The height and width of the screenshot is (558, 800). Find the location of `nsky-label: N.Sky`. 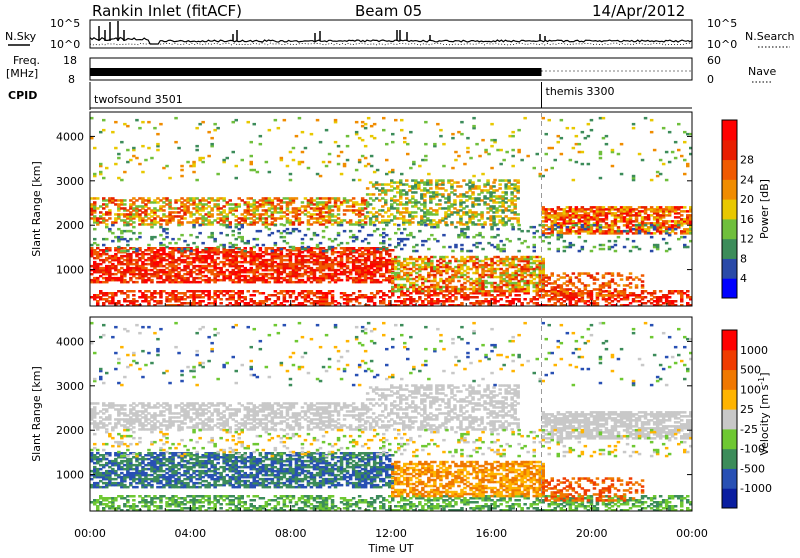

nsky-label: N.Sky is located at coordinates (21, 36).